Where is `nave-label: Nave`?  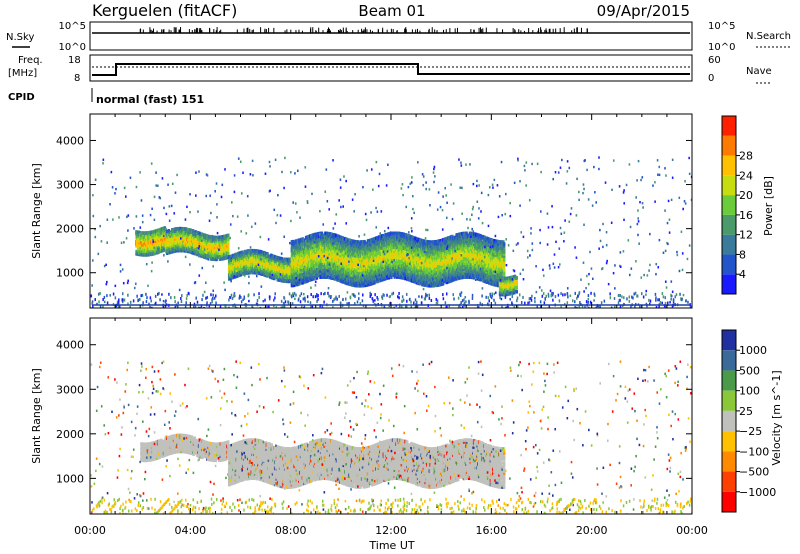
nave-label: Nave is located at coordinates (759, 71).